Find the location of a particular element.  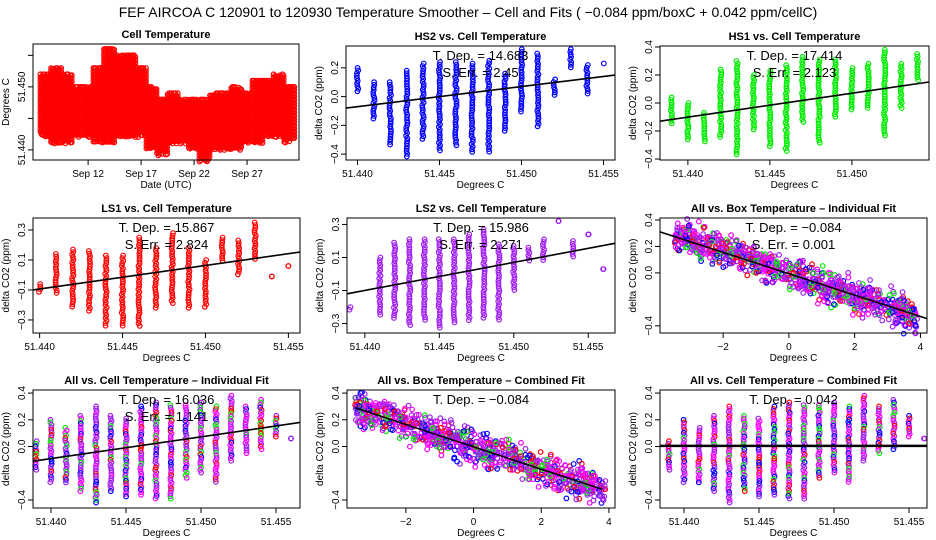

y-tick-label: 0.2 is located at coordinates (335, 67).